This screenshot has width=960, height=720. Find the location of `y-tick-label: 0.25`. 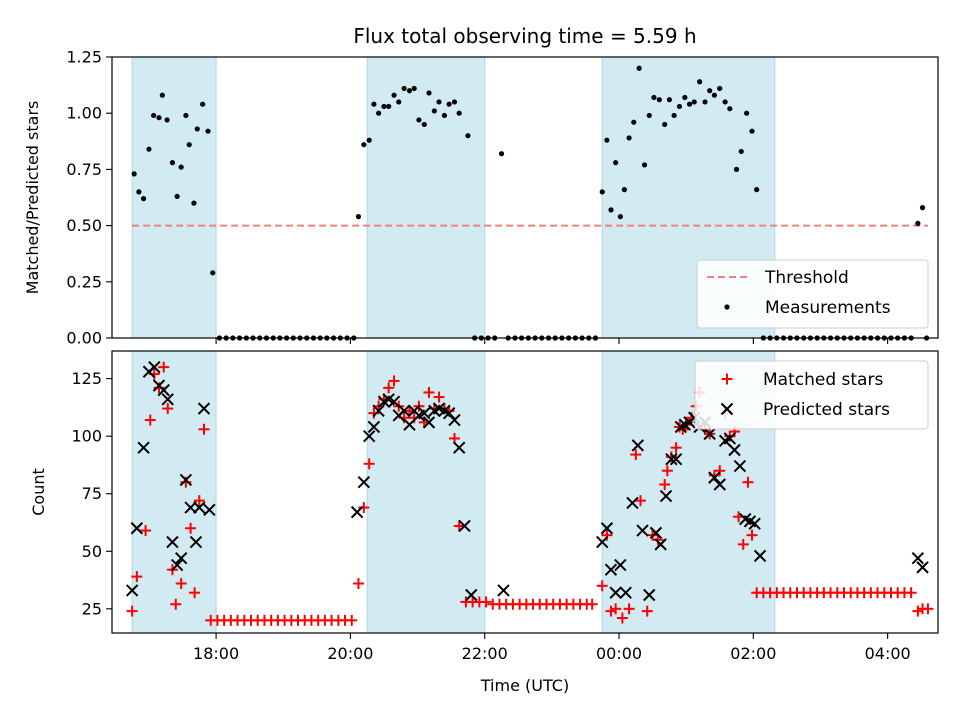

y-tick-label: 0.25 is located at coordinates (84, 281).